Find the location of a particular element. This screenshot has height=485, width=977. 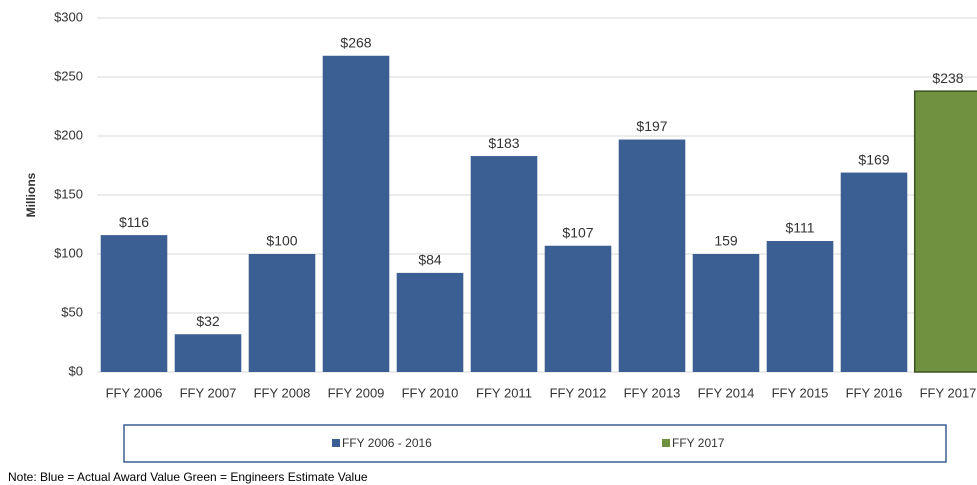

data-label: $197 is located at coordinates (651, 126).